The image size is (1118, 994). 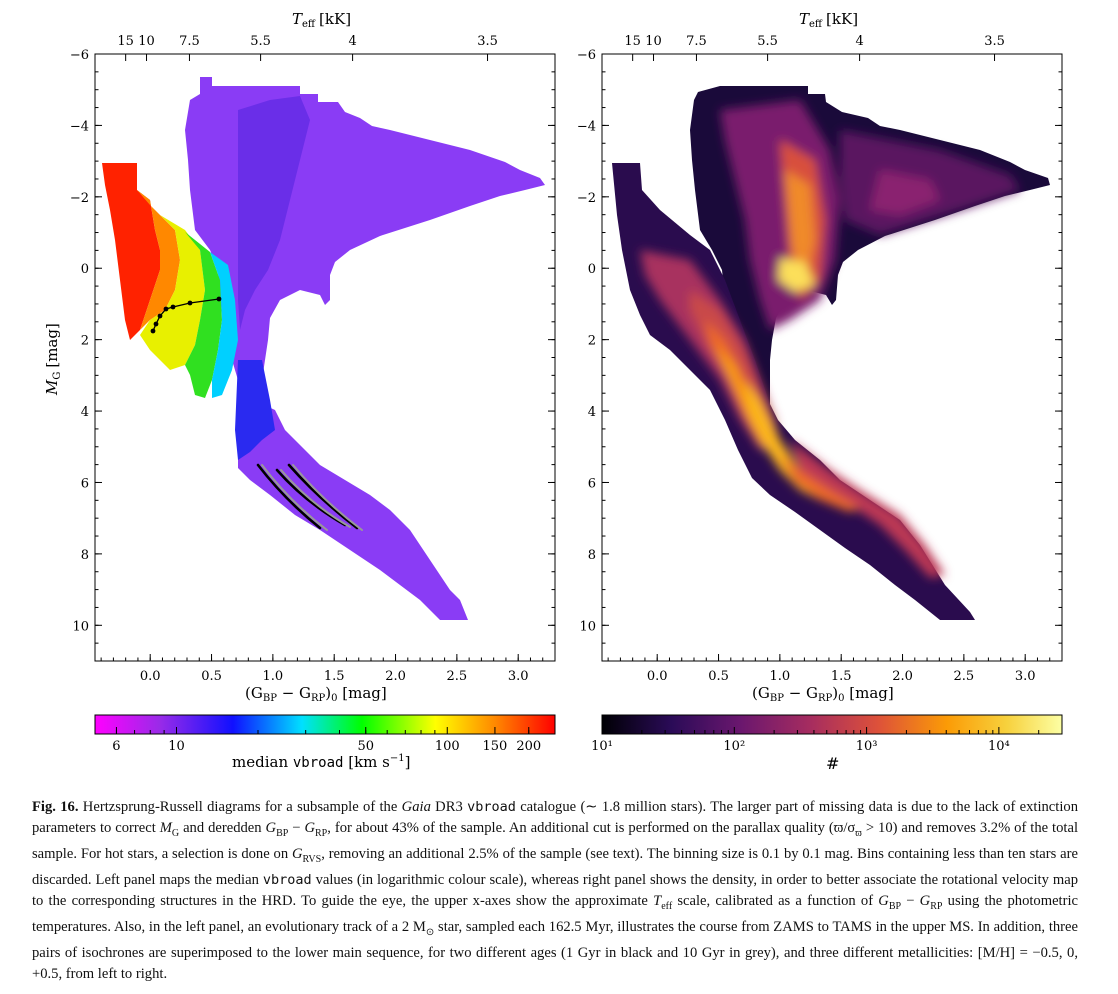 I want to click on left-ms-blue, so click(x=255, y=410).